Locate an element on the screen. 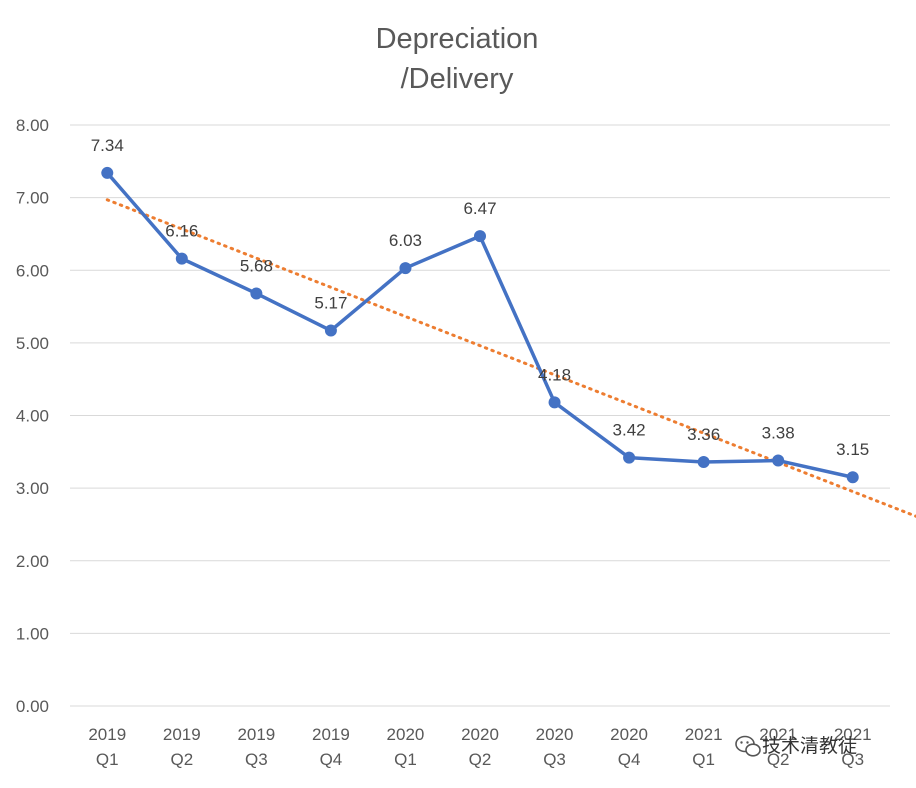  data-label: 3.42 is located at coordinates (629, 430).